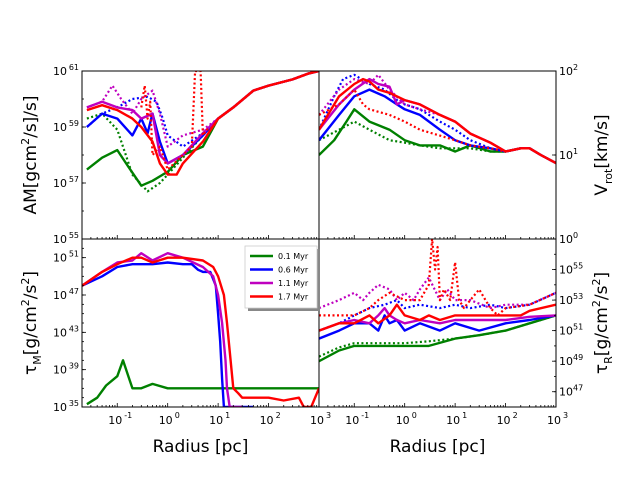  I want to click on y-tick-exponent: 57, so click(74, 179).